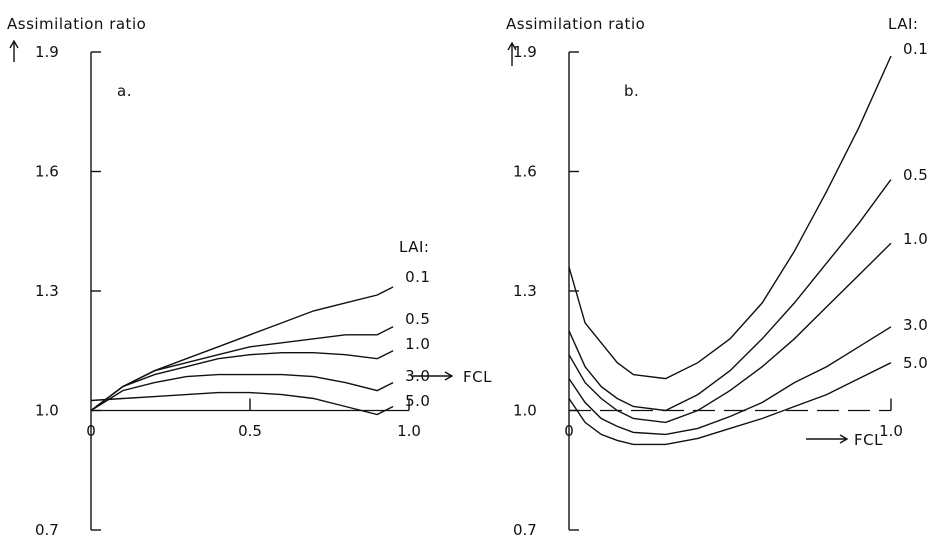  What do you see at coordinates (250, 431) in the screenshot?
I see `x-tick-label: 0.5` at bounding box center [250, 431].